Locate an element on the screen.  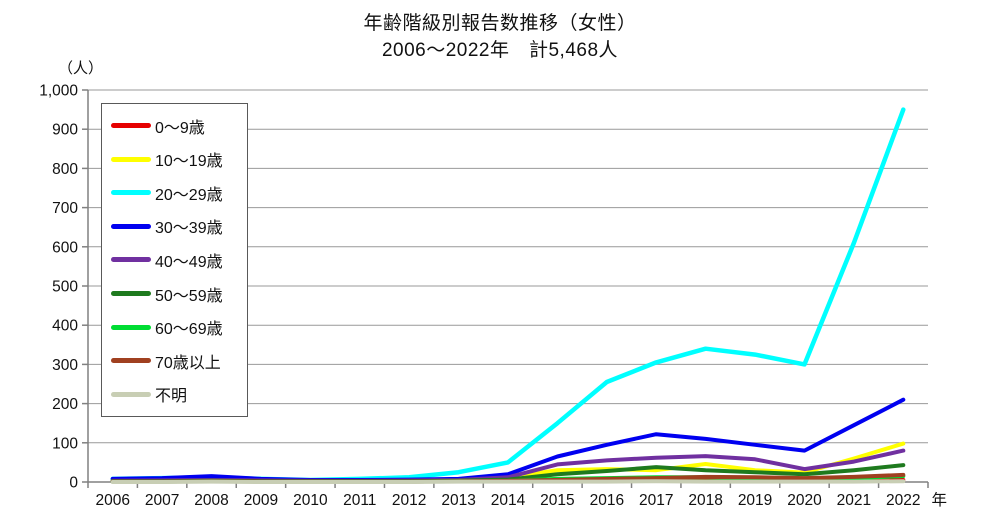
y-tick-label: 400 is located at coordinates (65, 326).